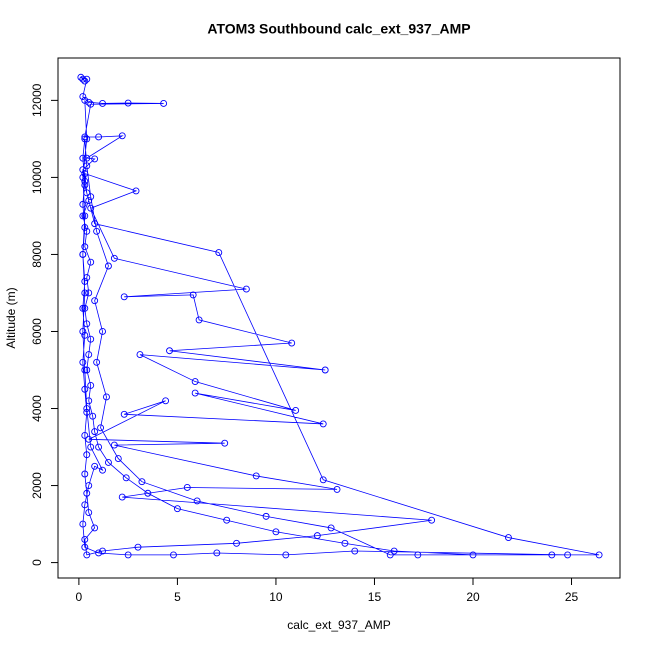 The width and height of the screenshot is (650, 655). I want to click on x-tick-label: 10, so click(276, 597).